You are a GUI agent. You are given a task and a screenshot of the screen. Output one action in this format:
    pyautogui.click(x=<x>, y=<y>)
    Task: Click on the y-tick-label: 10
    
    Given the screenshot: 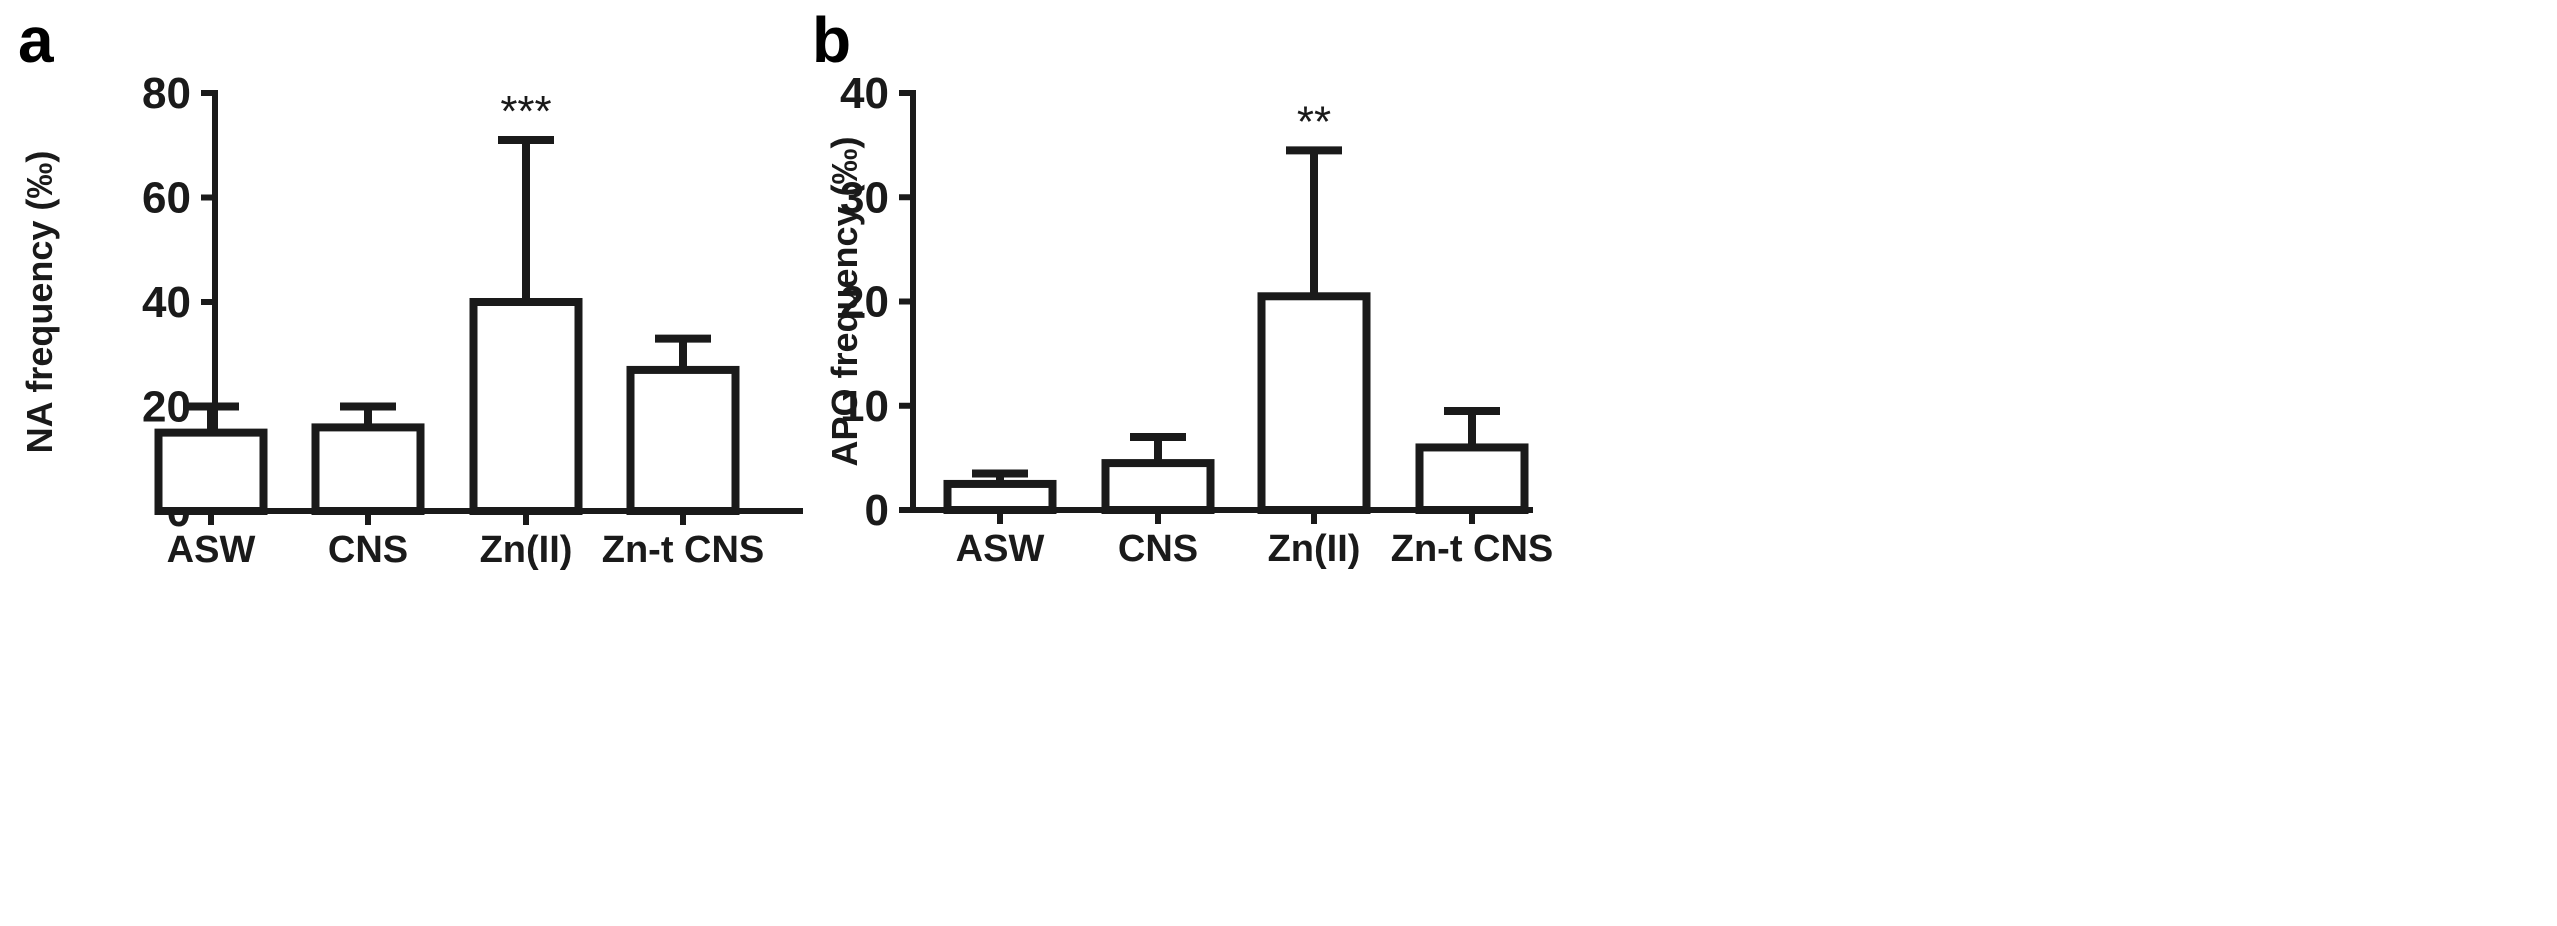 What is the action you would take?
    pyautogui.click(x=864, y=406)
    